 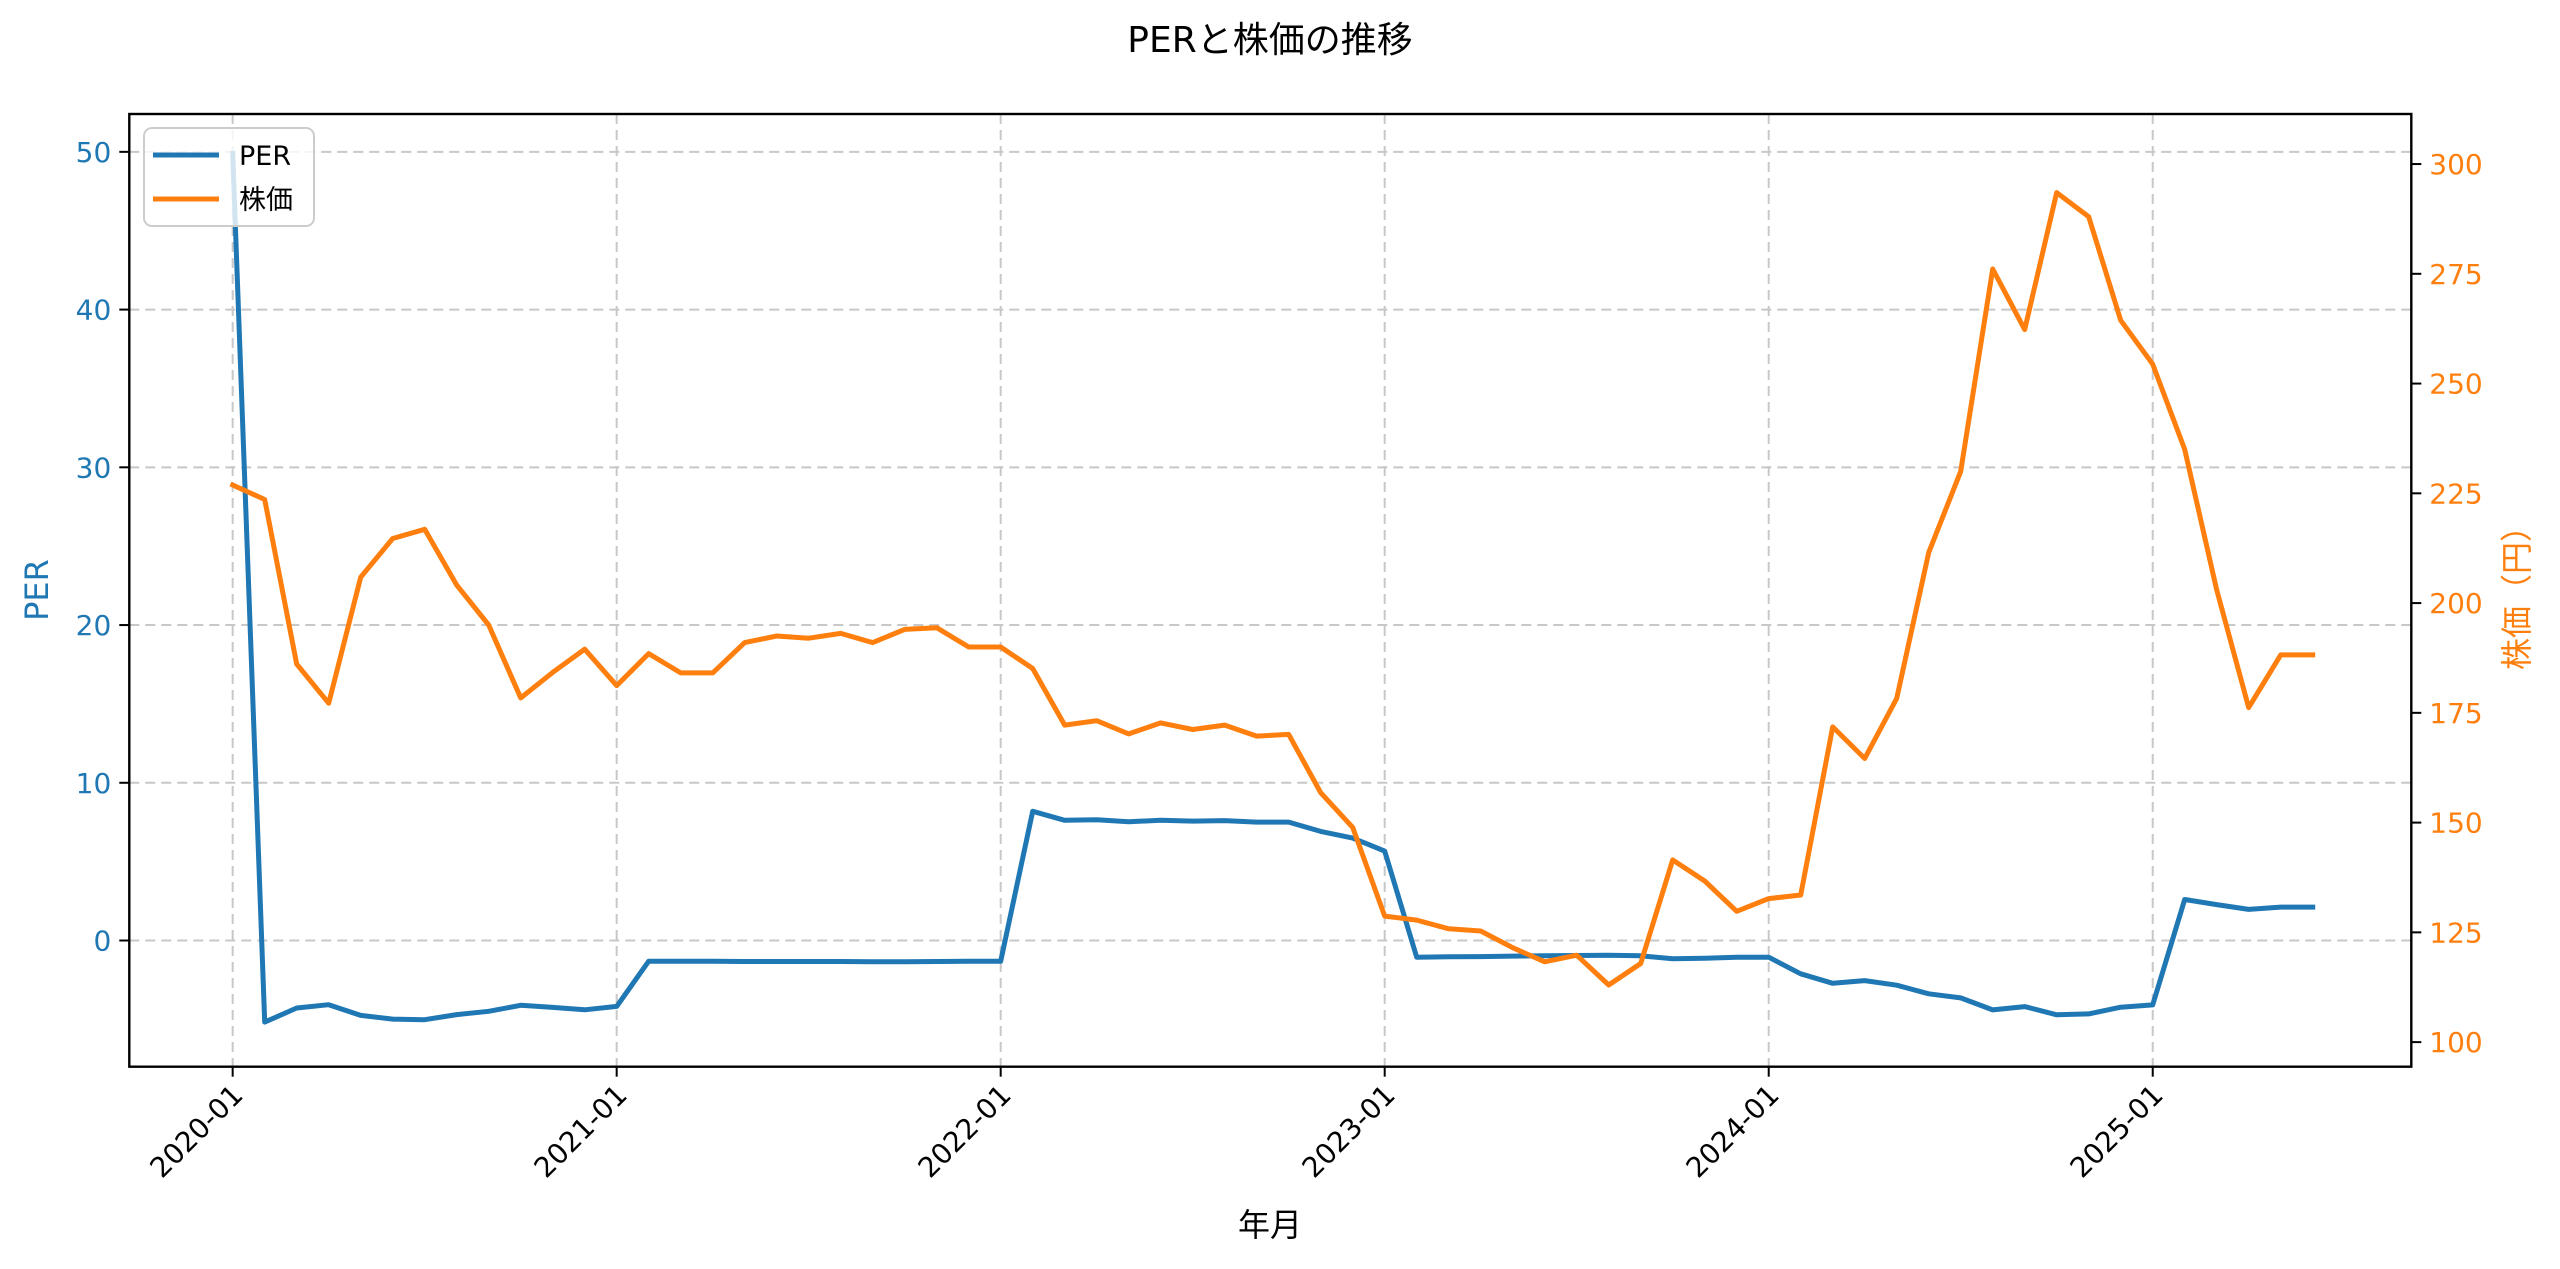 I want to click on legend-label-price: 株価, so click(x=266, y=200).